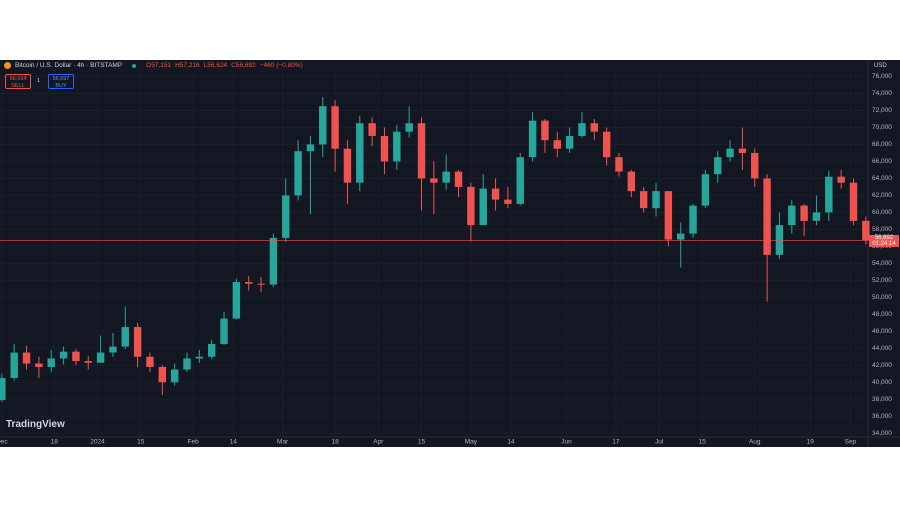 Image resolution: width=900 pixels, height=506 pixels. I want to click on x-tick-label: 2024, so click(97, 442).